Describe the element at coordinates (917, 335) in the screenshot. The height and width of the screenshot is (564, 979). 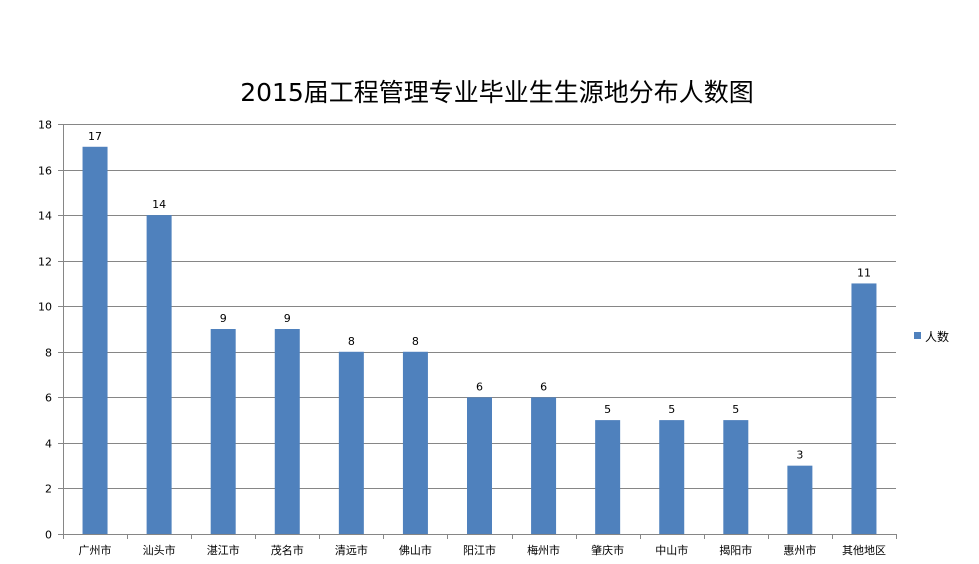
I see `legend-swatch` at that location.